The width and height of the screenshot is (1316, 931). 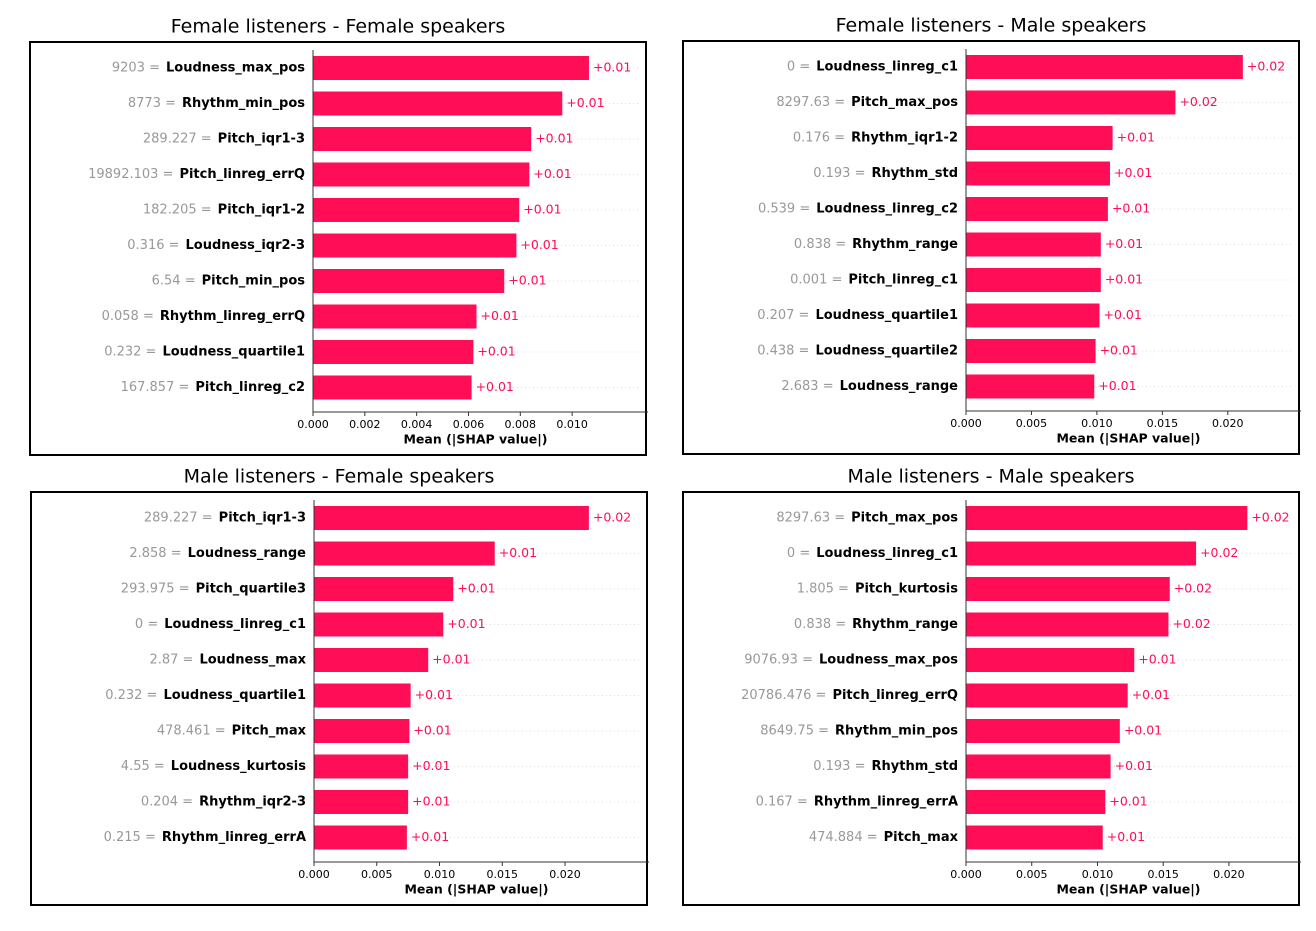 I want to click on feature-value: 19892.103 =, so click(x=130, y=174).